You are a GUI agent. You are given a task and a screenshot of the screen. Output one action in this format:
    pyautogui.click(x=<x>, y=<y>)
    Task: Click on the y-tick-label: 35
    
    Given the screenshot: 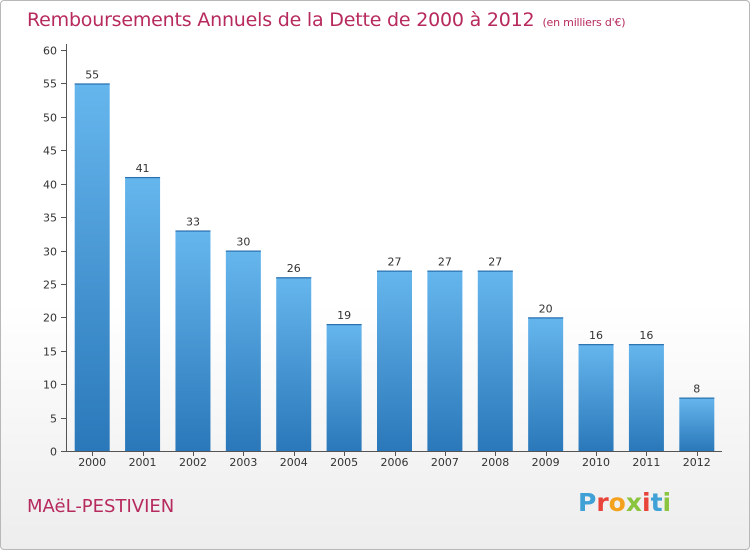 What is the action you would take?
    pyautogui.click(x=50, y=218)
    